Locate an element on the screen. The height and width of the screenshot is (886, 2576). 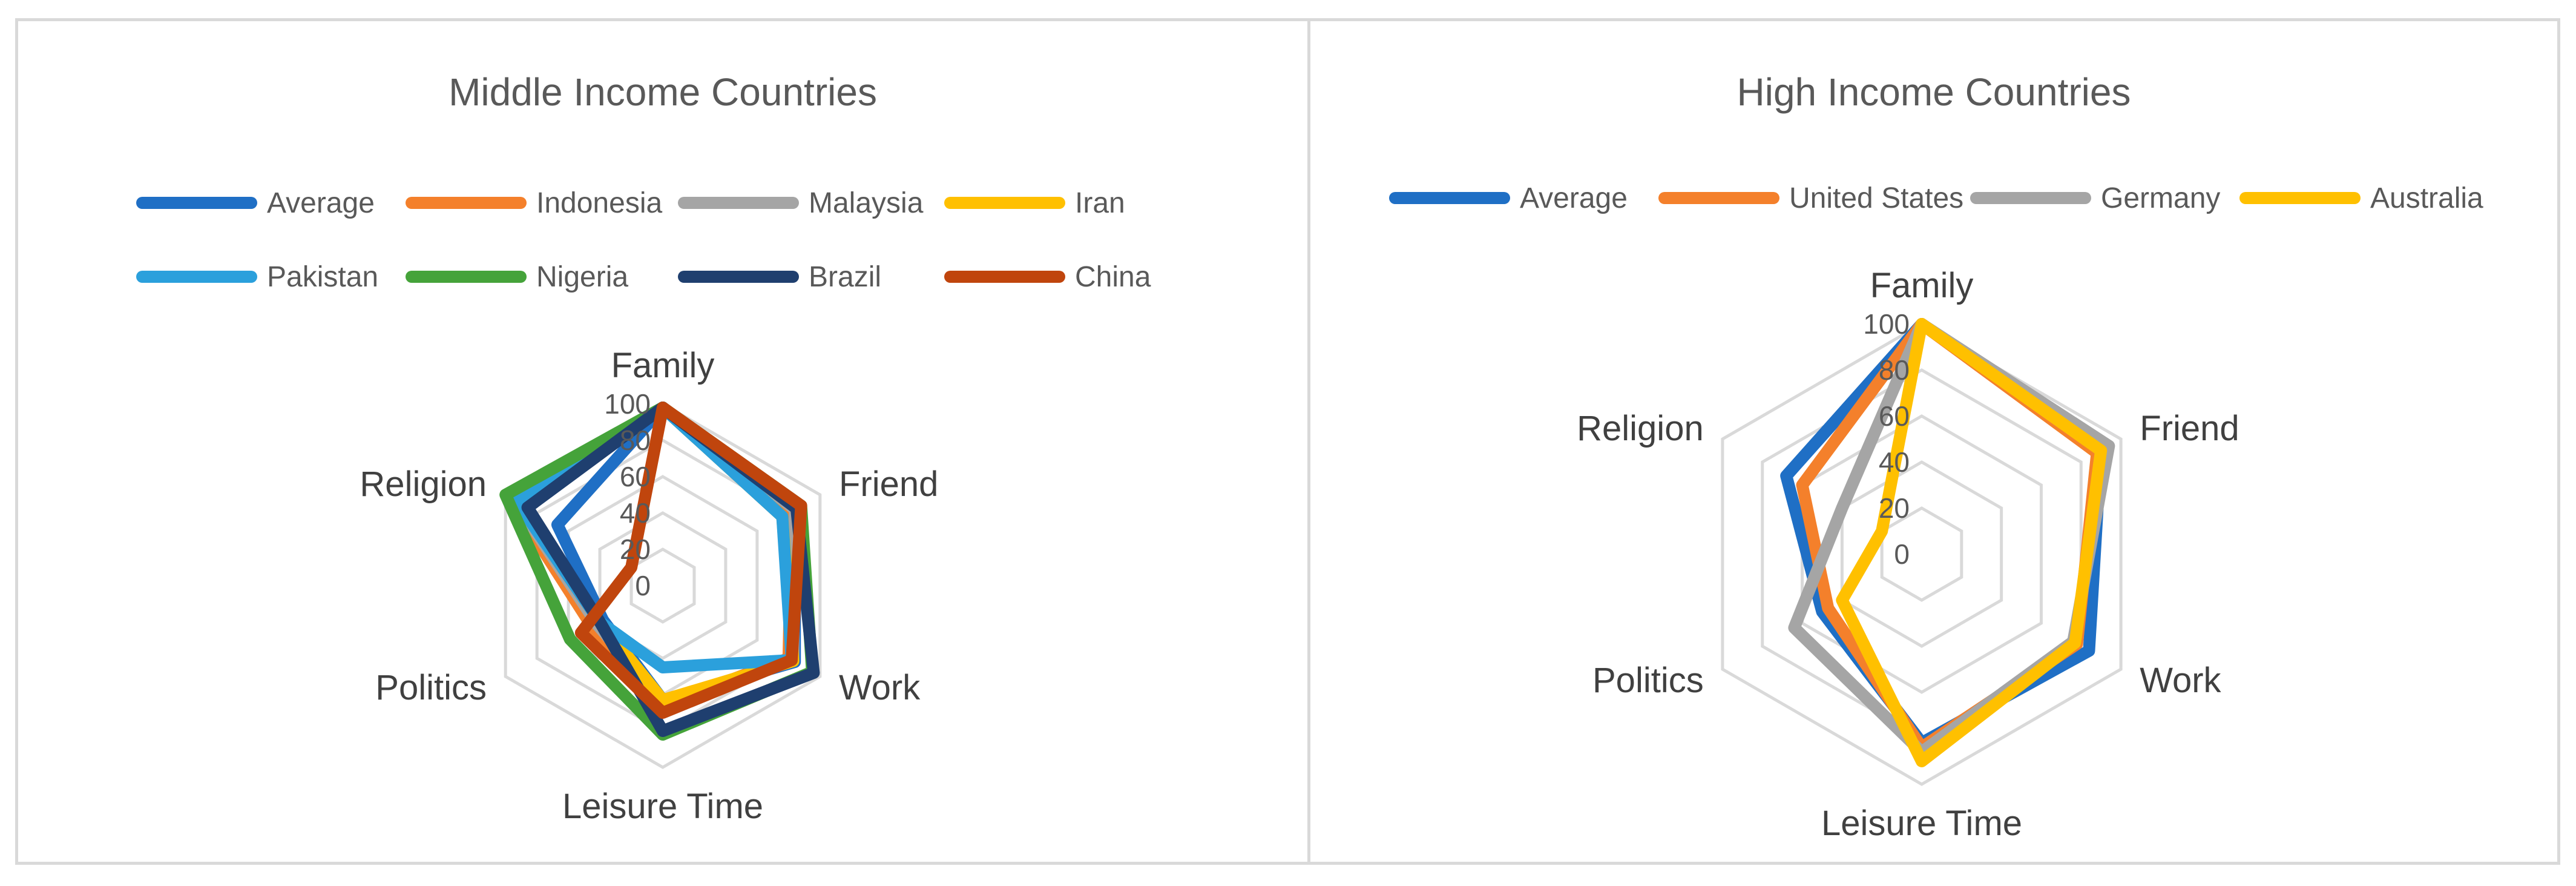
legend-entry-pakistan: Pakistan is located at coordinates (257, 277).